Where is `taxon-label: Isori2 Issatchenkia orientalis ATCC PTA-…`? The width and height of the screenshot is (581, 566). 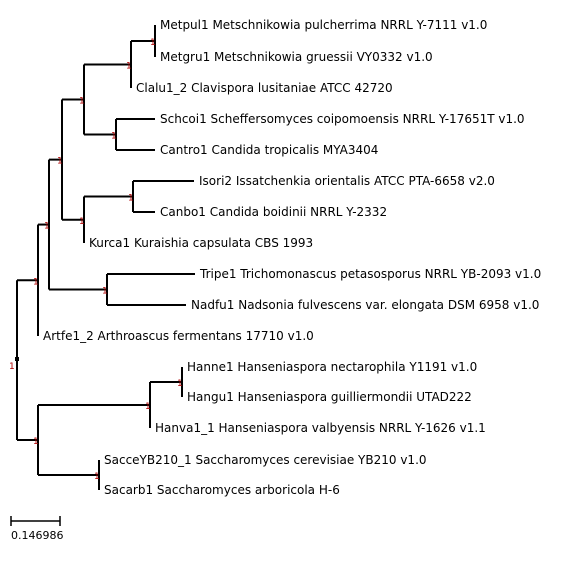
taxon-label: Isori2 Issatchenkia orientalis ATCC PTA-… is located at coordinates (347, 181).